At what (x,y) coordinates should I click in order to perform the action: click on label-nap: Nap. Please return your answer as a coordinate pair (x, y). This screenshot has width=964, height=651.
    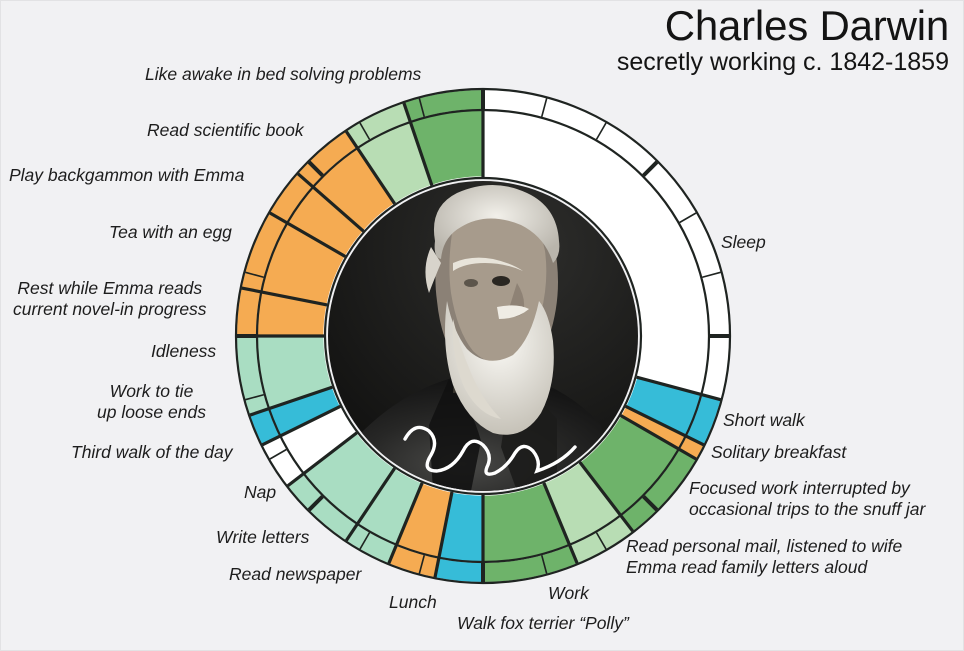
    Looking at the image, I should click on (260, 492).